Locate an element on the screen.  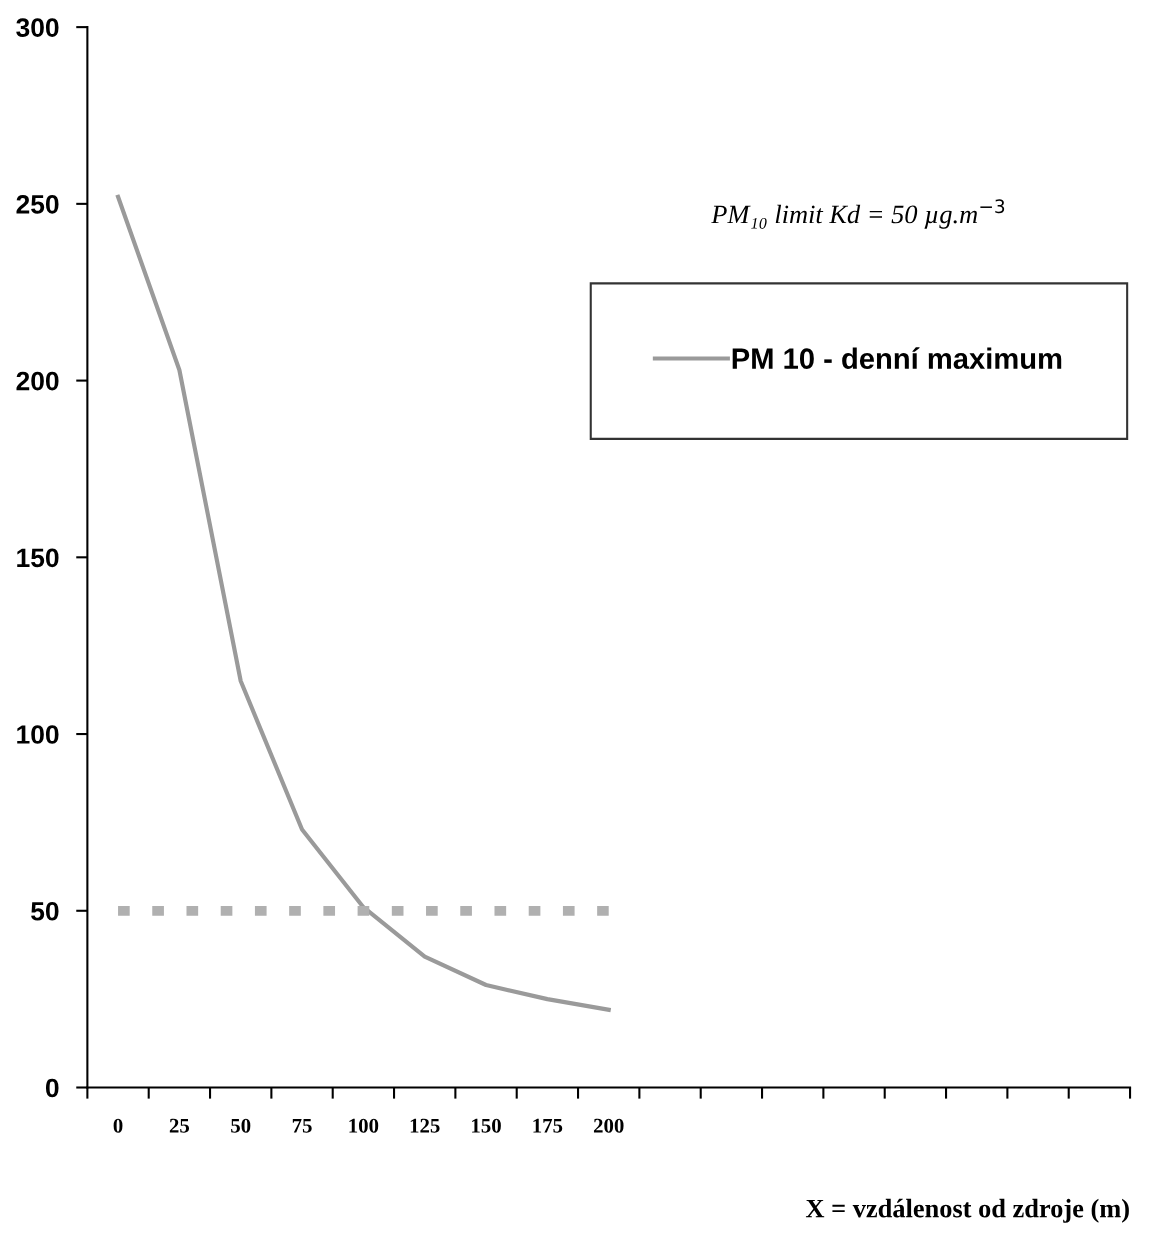
y-tick-label: 150 is located at coordinates (38, 558).